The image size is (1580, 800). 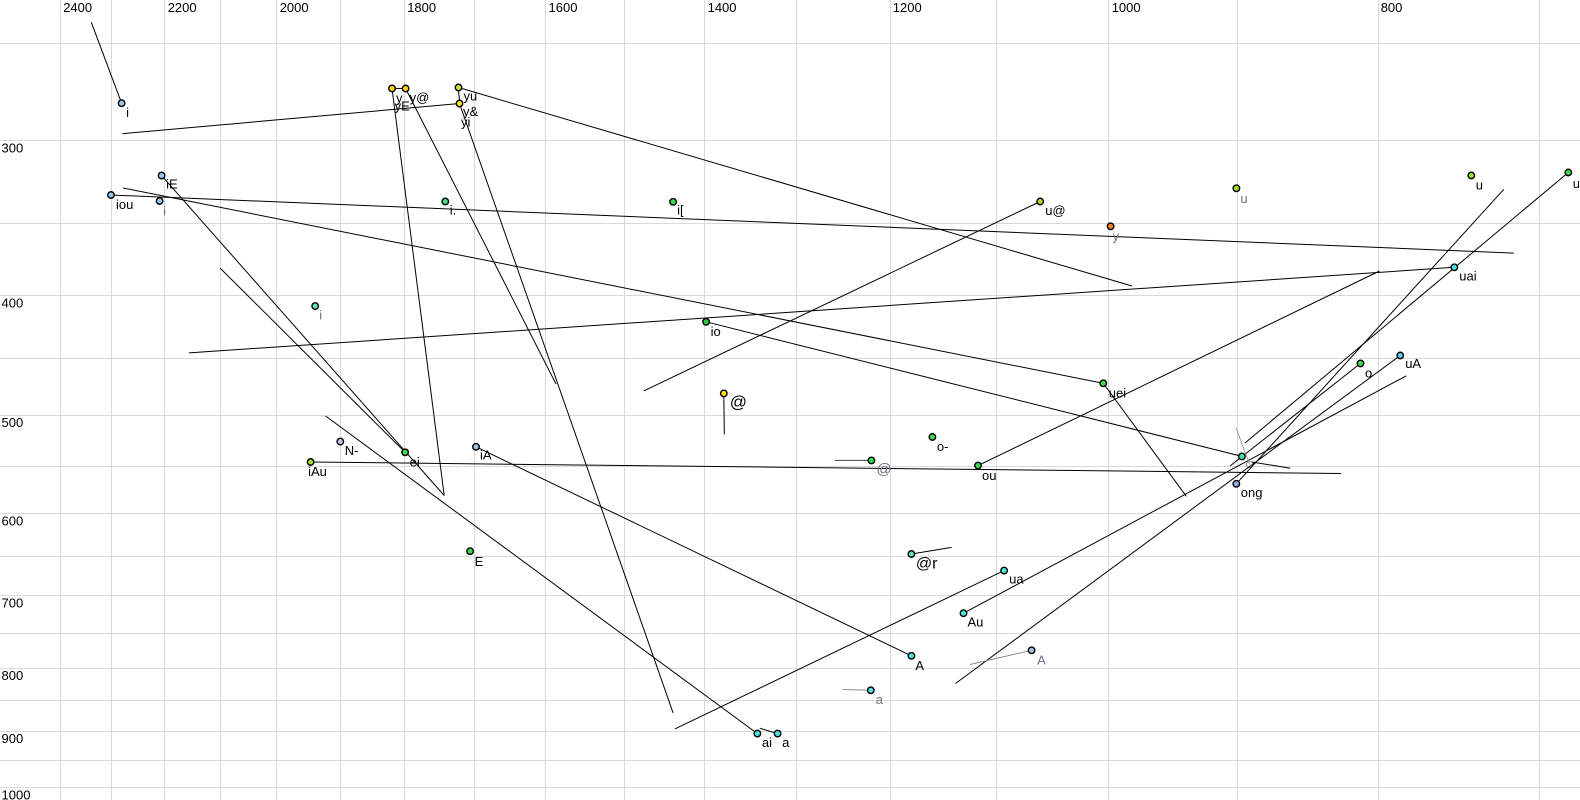 What do you see at coordinates (927, 564) in the screenshot?
I see `svg-text: @r` at bounding box center [927, 564].